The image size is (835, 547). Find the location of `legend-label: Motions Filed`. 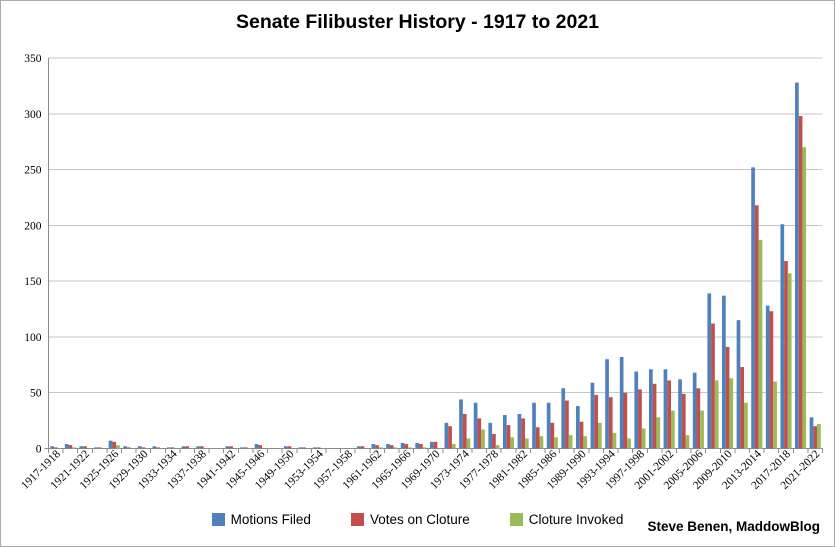

legend-label: Motions Filed is located at coordinates (270, 519).